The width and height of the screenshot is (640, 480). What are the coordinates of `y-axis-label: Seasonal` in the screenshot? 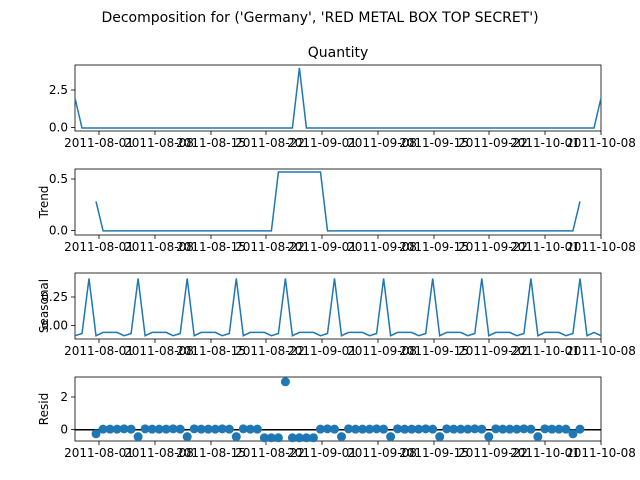 It's located at (44, 306).